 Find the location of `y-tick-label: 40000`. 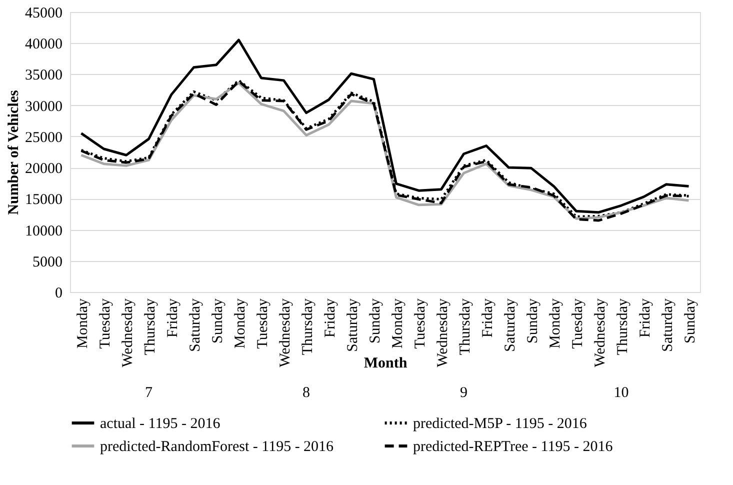

y-tick-label: 40000 is located at coordinates (43, 44).